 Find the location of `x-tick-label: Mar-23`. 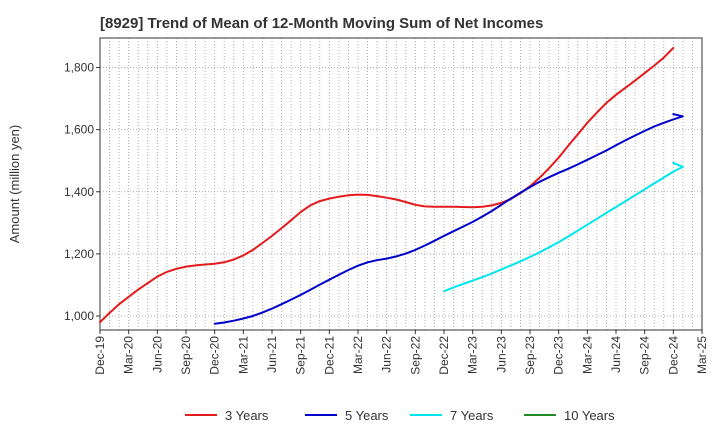

x-tick-label: Mar-23 is located at coordinates (473, 355).